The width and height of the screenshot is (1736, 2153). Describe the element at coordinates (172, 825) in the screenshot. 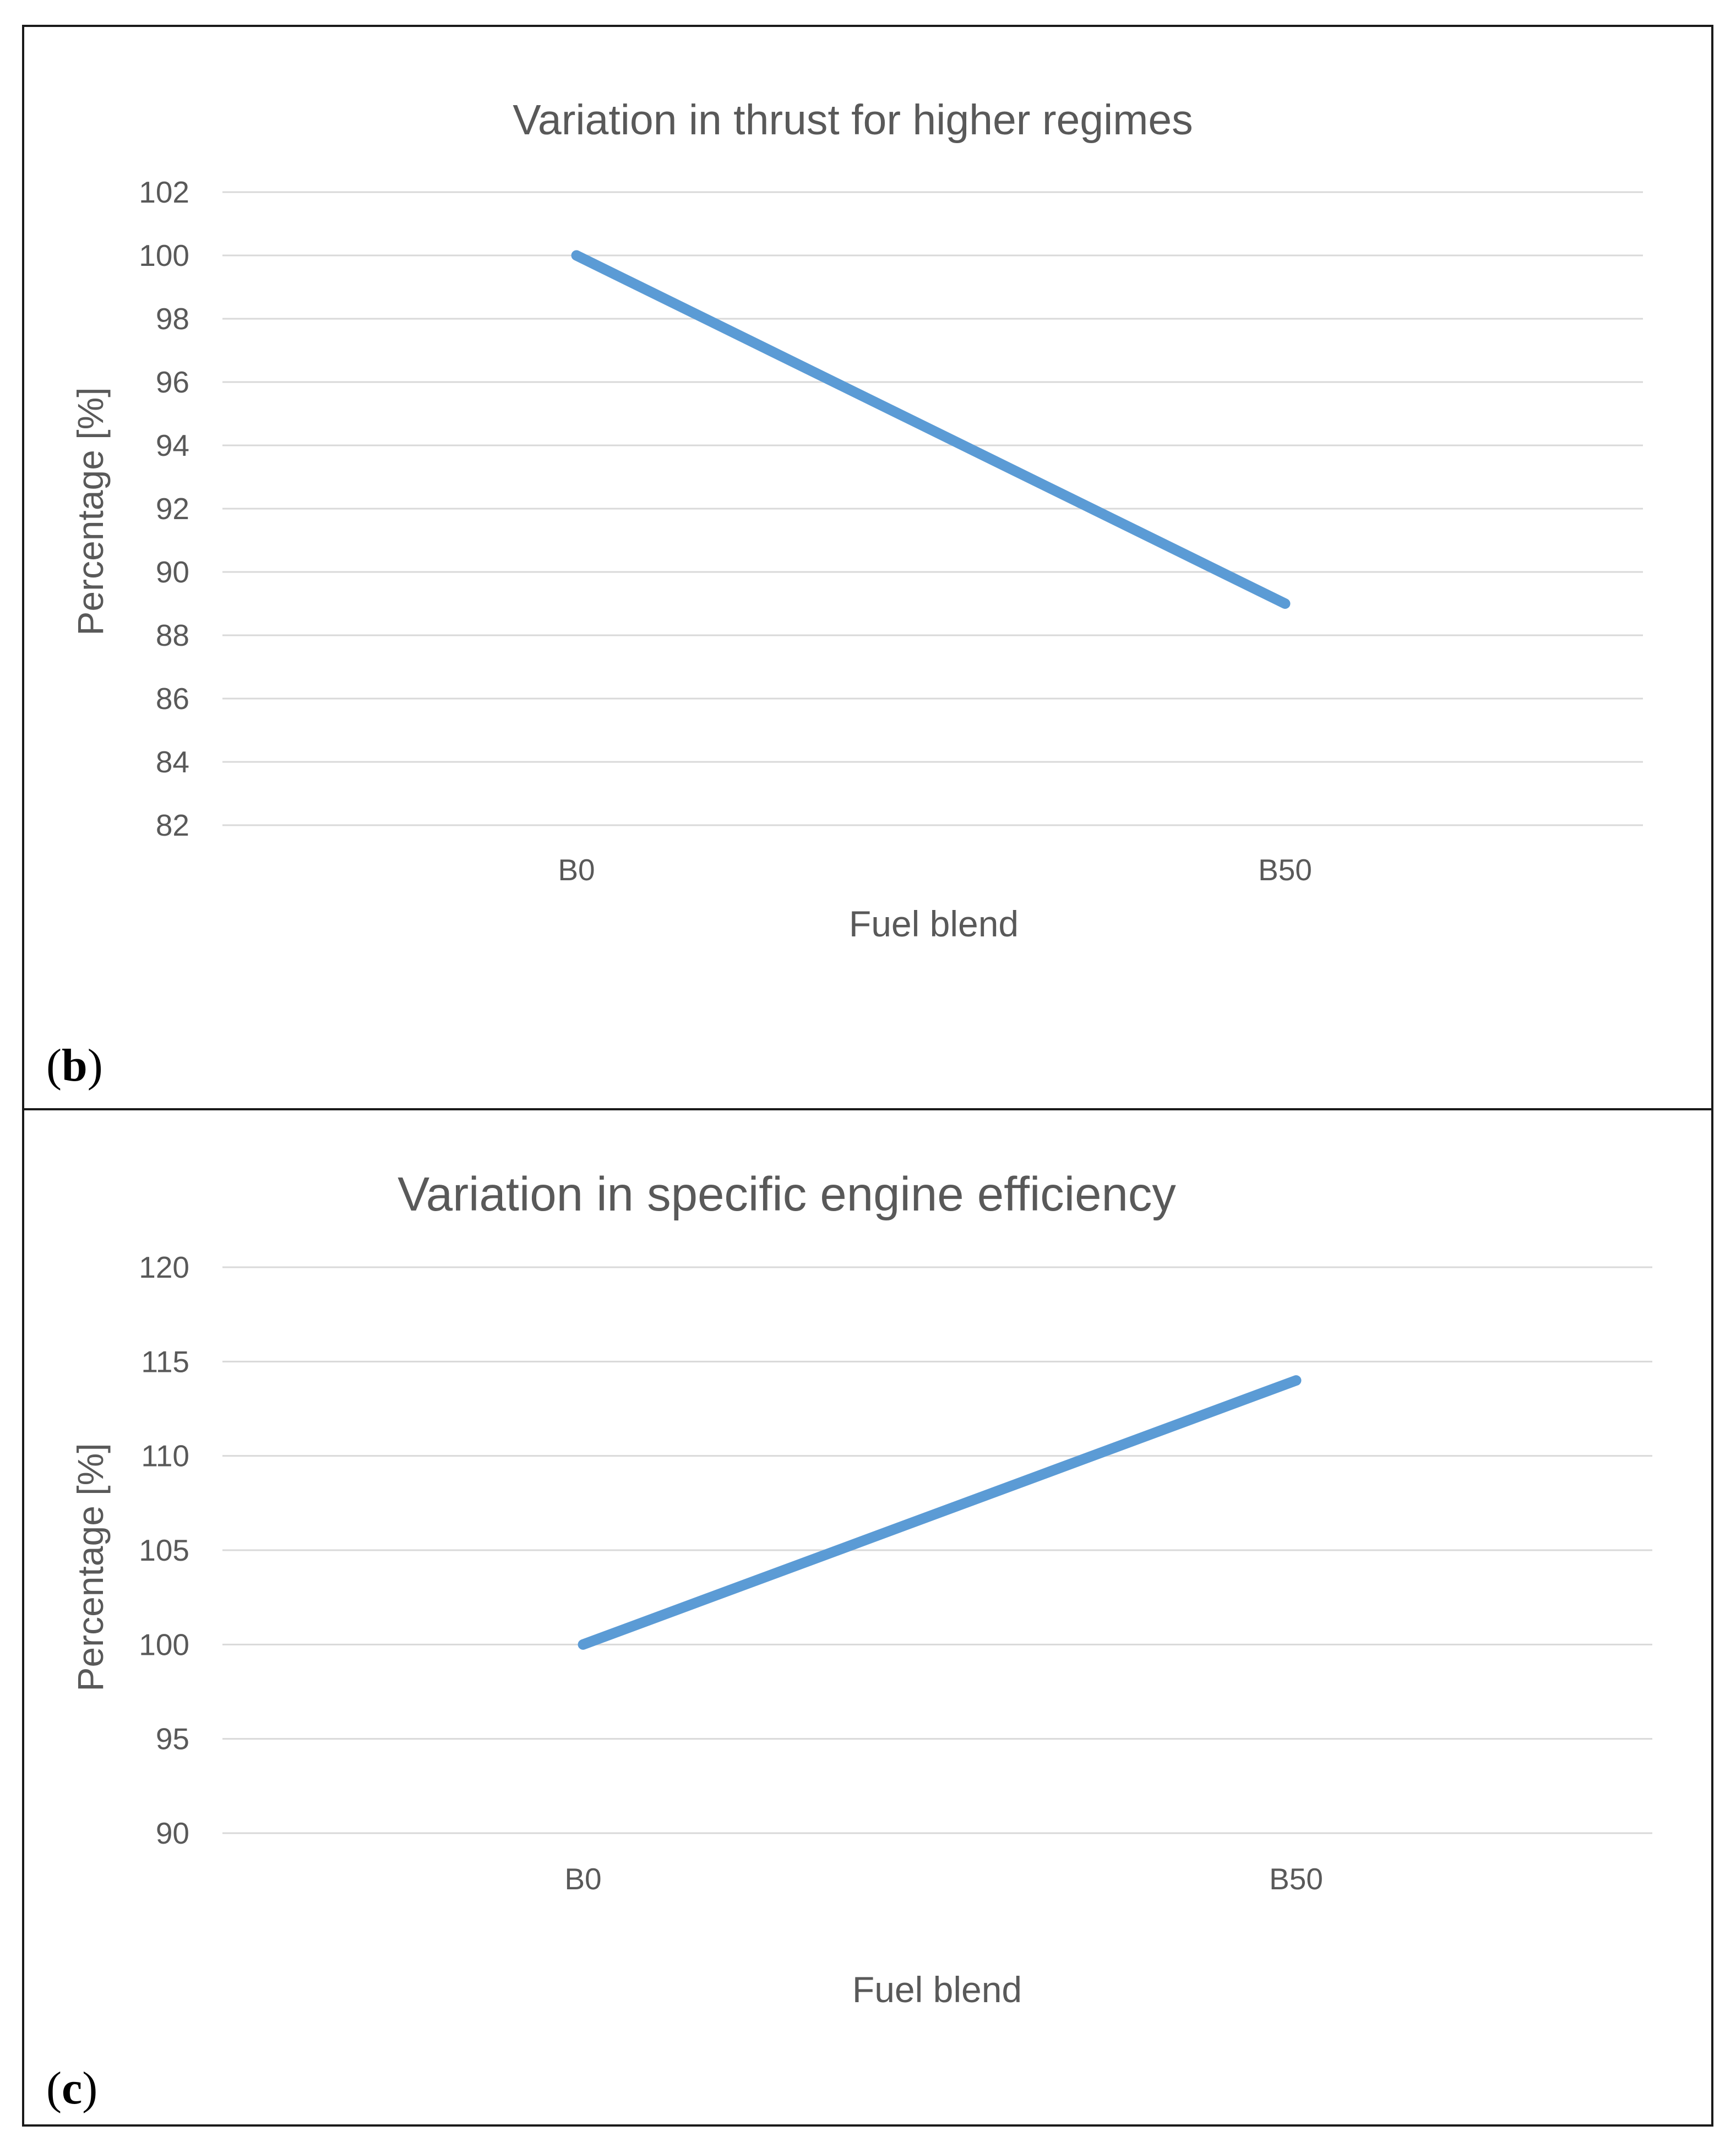

I see `y-tick-label: 82` at that location.